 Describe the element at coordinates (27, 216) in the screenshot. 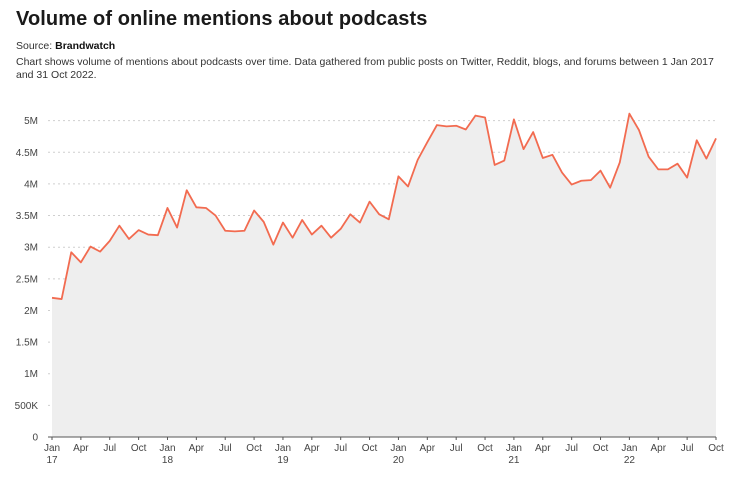

I see `y-tick-label: 3.5M` at that location.